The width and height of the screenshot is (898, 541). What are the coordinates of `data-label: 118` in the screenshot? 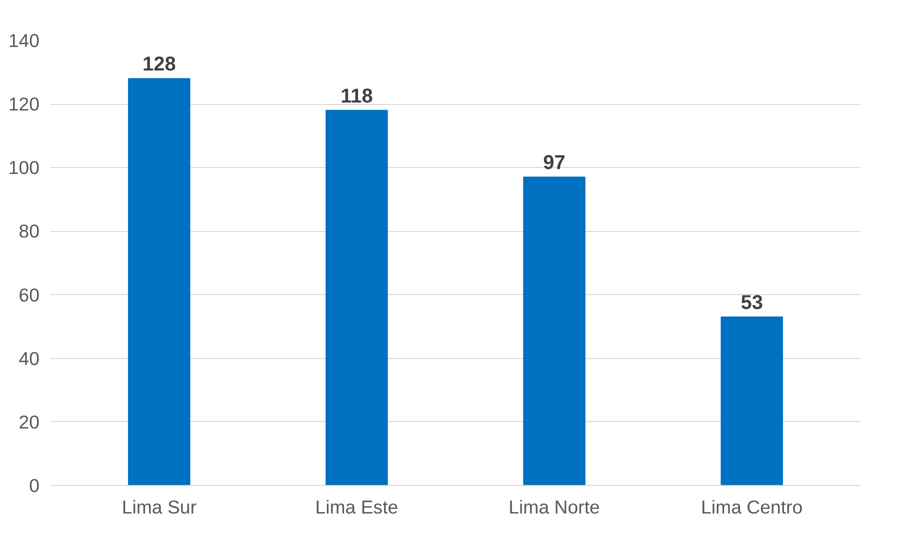 It's located at (356, 96).